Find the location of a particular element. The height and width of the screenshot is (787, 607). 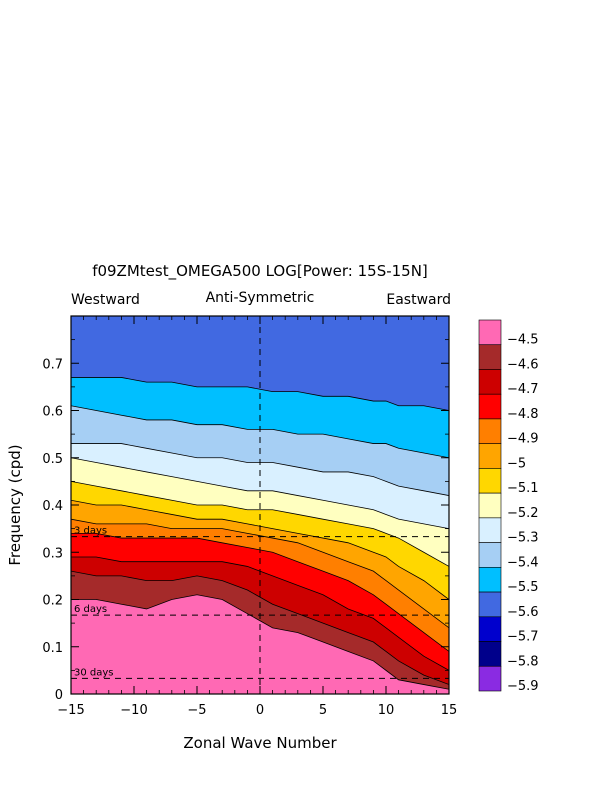

colorbar-label: −5.2 is located at coordinates (523, 513).